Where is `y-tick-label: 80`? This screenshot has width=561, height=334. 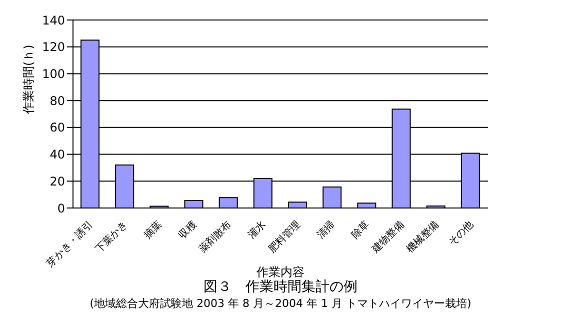 y-tick-label: 80 is located at coordinates (57, 101).